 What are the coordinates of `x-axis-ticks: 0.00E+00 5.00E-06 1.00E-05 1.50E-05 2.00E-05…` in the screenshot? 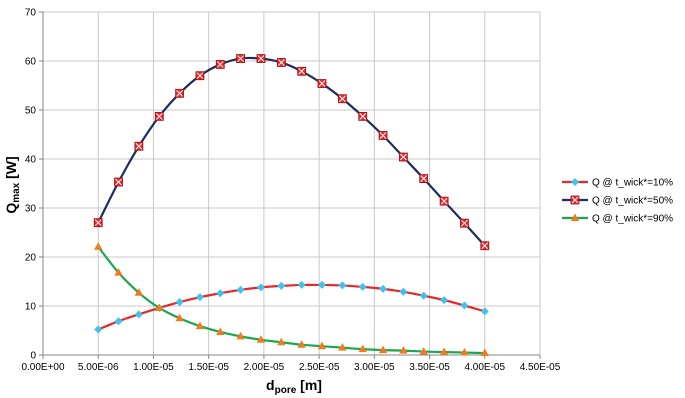 It's located at (290, 367).